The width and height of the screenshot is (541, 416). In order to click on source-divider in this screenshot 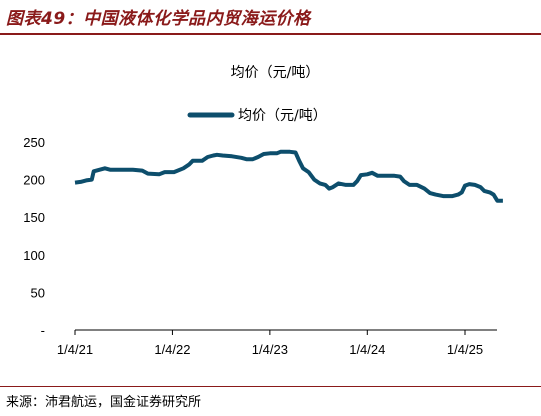, I will do `click(270, 386)`.